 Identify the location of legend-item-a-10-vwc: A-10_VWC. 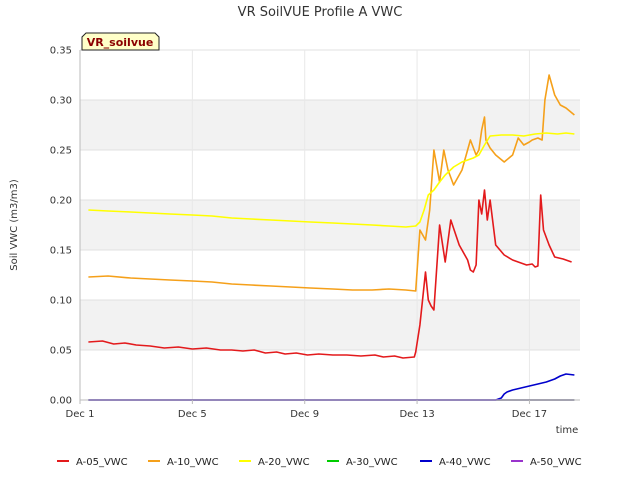
(183, 462).